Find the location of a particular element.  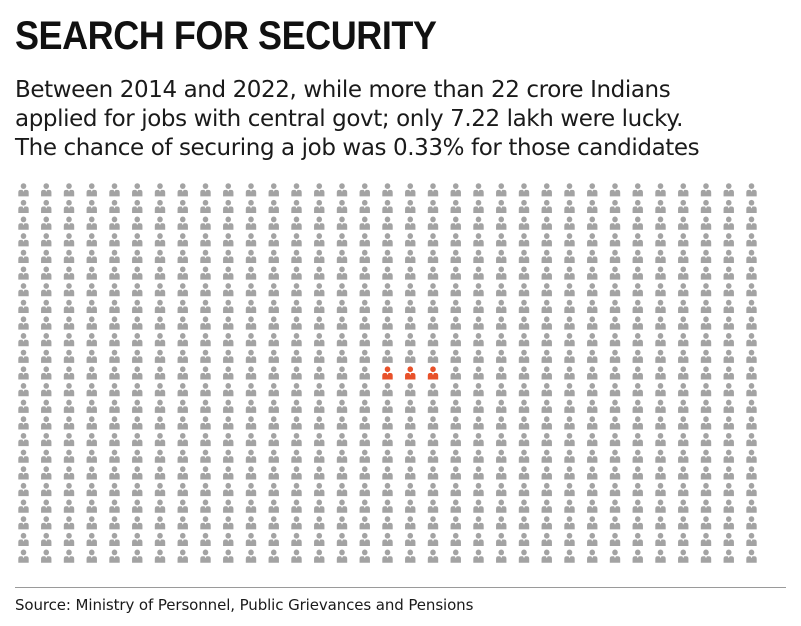

selected-person-icon is located at coordinates (410, 373).